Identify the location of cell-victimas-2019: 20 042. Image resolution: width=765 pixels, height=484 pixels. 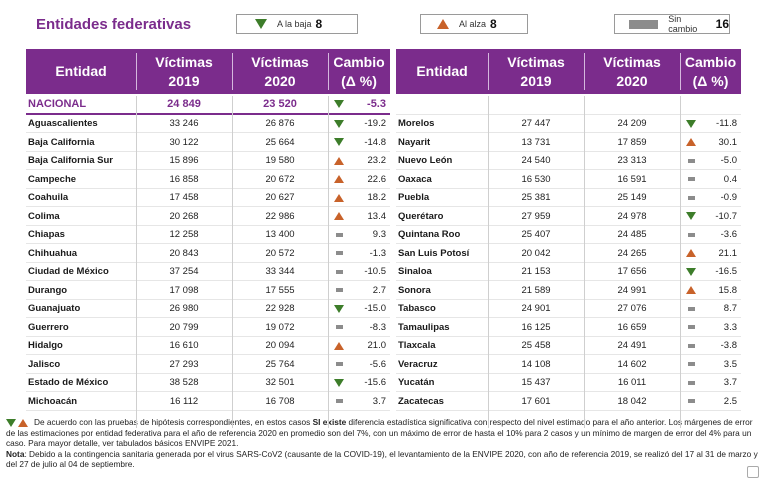
(536, 253).